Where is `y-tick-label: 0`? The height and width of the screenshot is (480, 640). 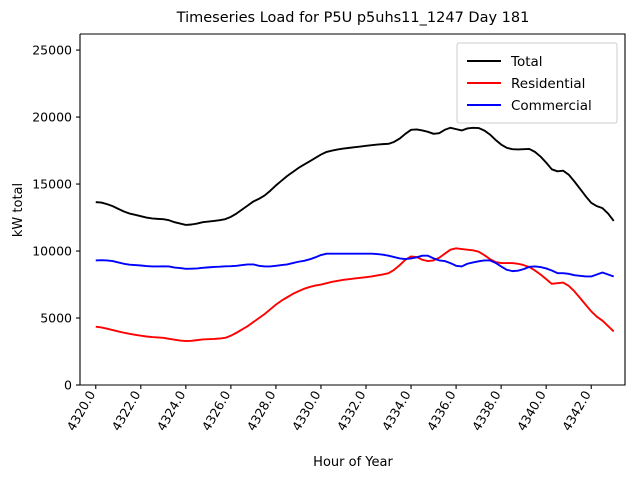
y-tick-label: 0 is located at coordinates (68, 385).